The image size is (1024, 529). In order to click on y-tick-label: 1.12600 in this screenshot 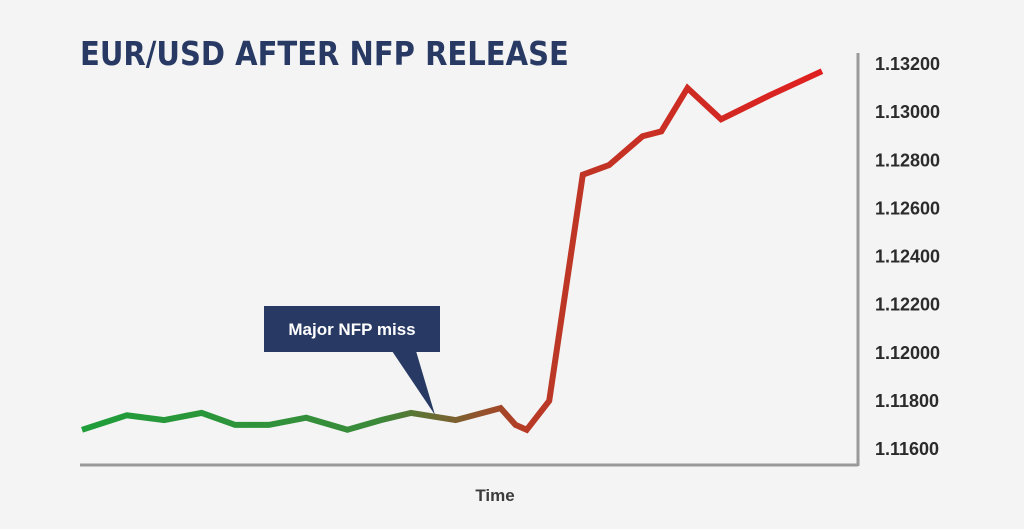, I will do `click(907, 208)`.